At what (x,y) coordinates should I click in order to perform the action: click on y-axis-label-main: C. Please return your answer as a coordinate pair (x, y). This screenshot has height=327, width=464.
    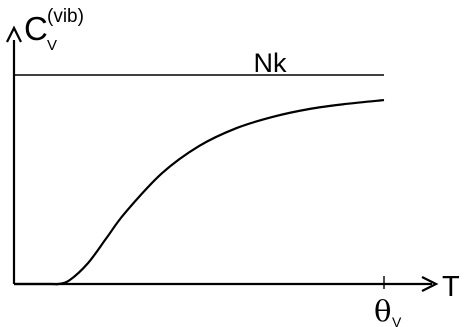
    Looking at the image, I should click on (36, 28).